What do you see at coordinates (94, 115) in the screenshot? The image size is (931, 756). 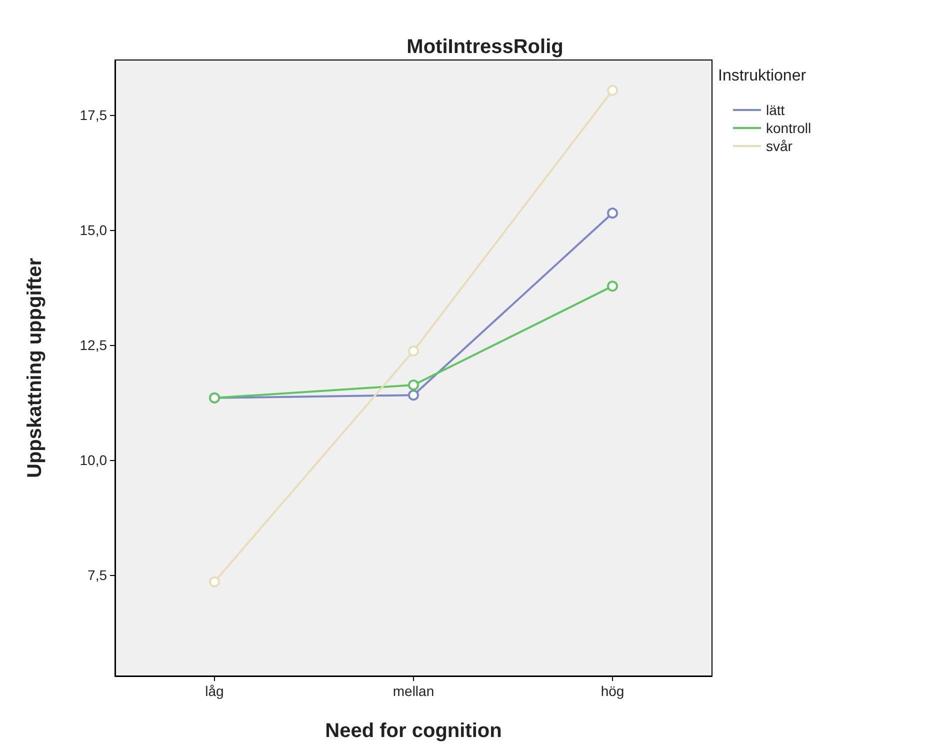 I see `y-tick-label: 17,5` at bounding box center [94, 115].